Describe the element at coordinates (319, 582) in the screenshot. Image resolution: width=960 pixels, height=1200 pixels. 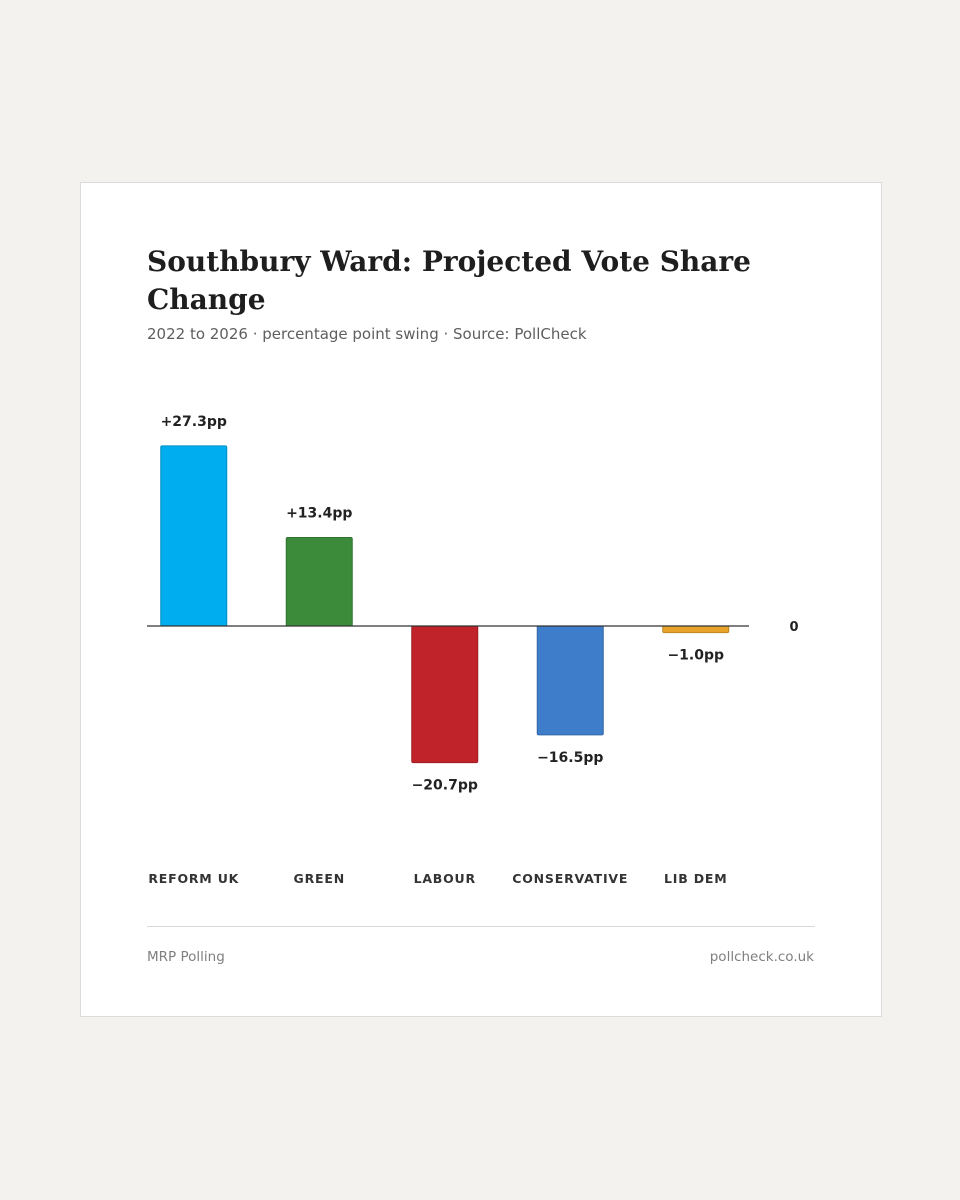
I see `bar-green` at that location.